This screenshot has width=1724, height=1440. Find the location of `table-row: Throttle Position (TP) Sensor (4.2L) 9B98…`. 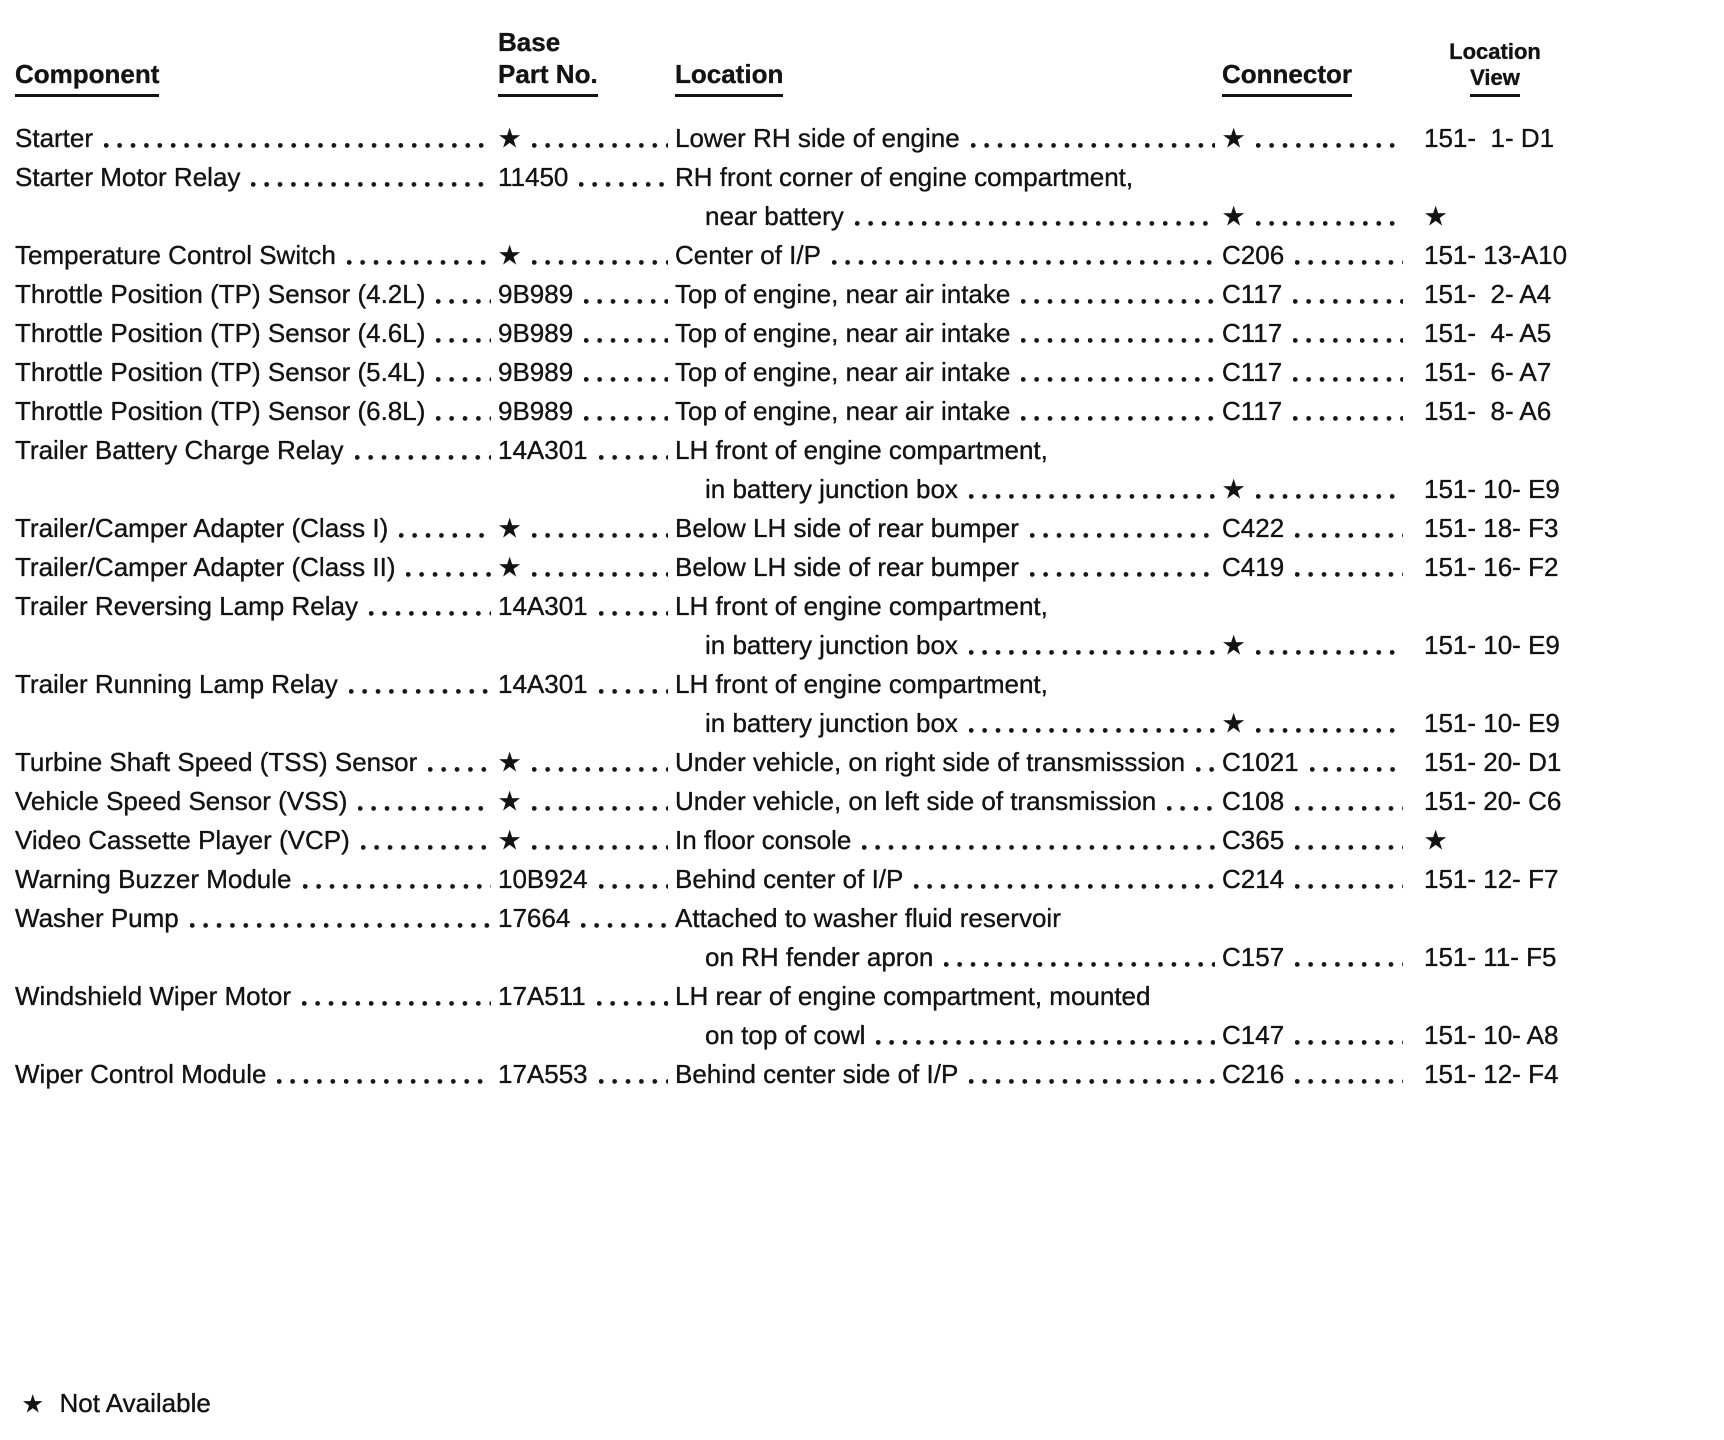

table-row: Throttle Position (TP) Sensor (4.2L) 9B98… is located at coordinates (869, 294).